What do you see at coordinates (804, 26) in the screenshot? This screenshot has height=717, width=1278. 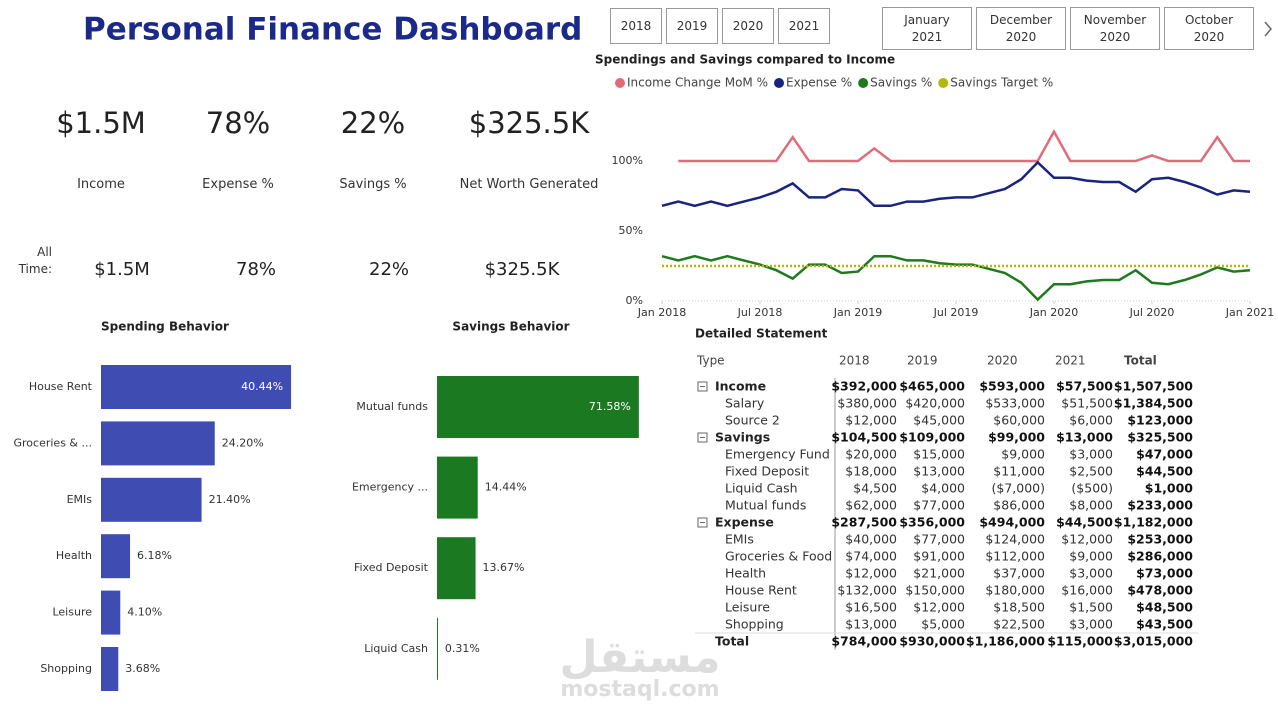 I see `year-slicer: 2021` at bounding box center [804, 26].